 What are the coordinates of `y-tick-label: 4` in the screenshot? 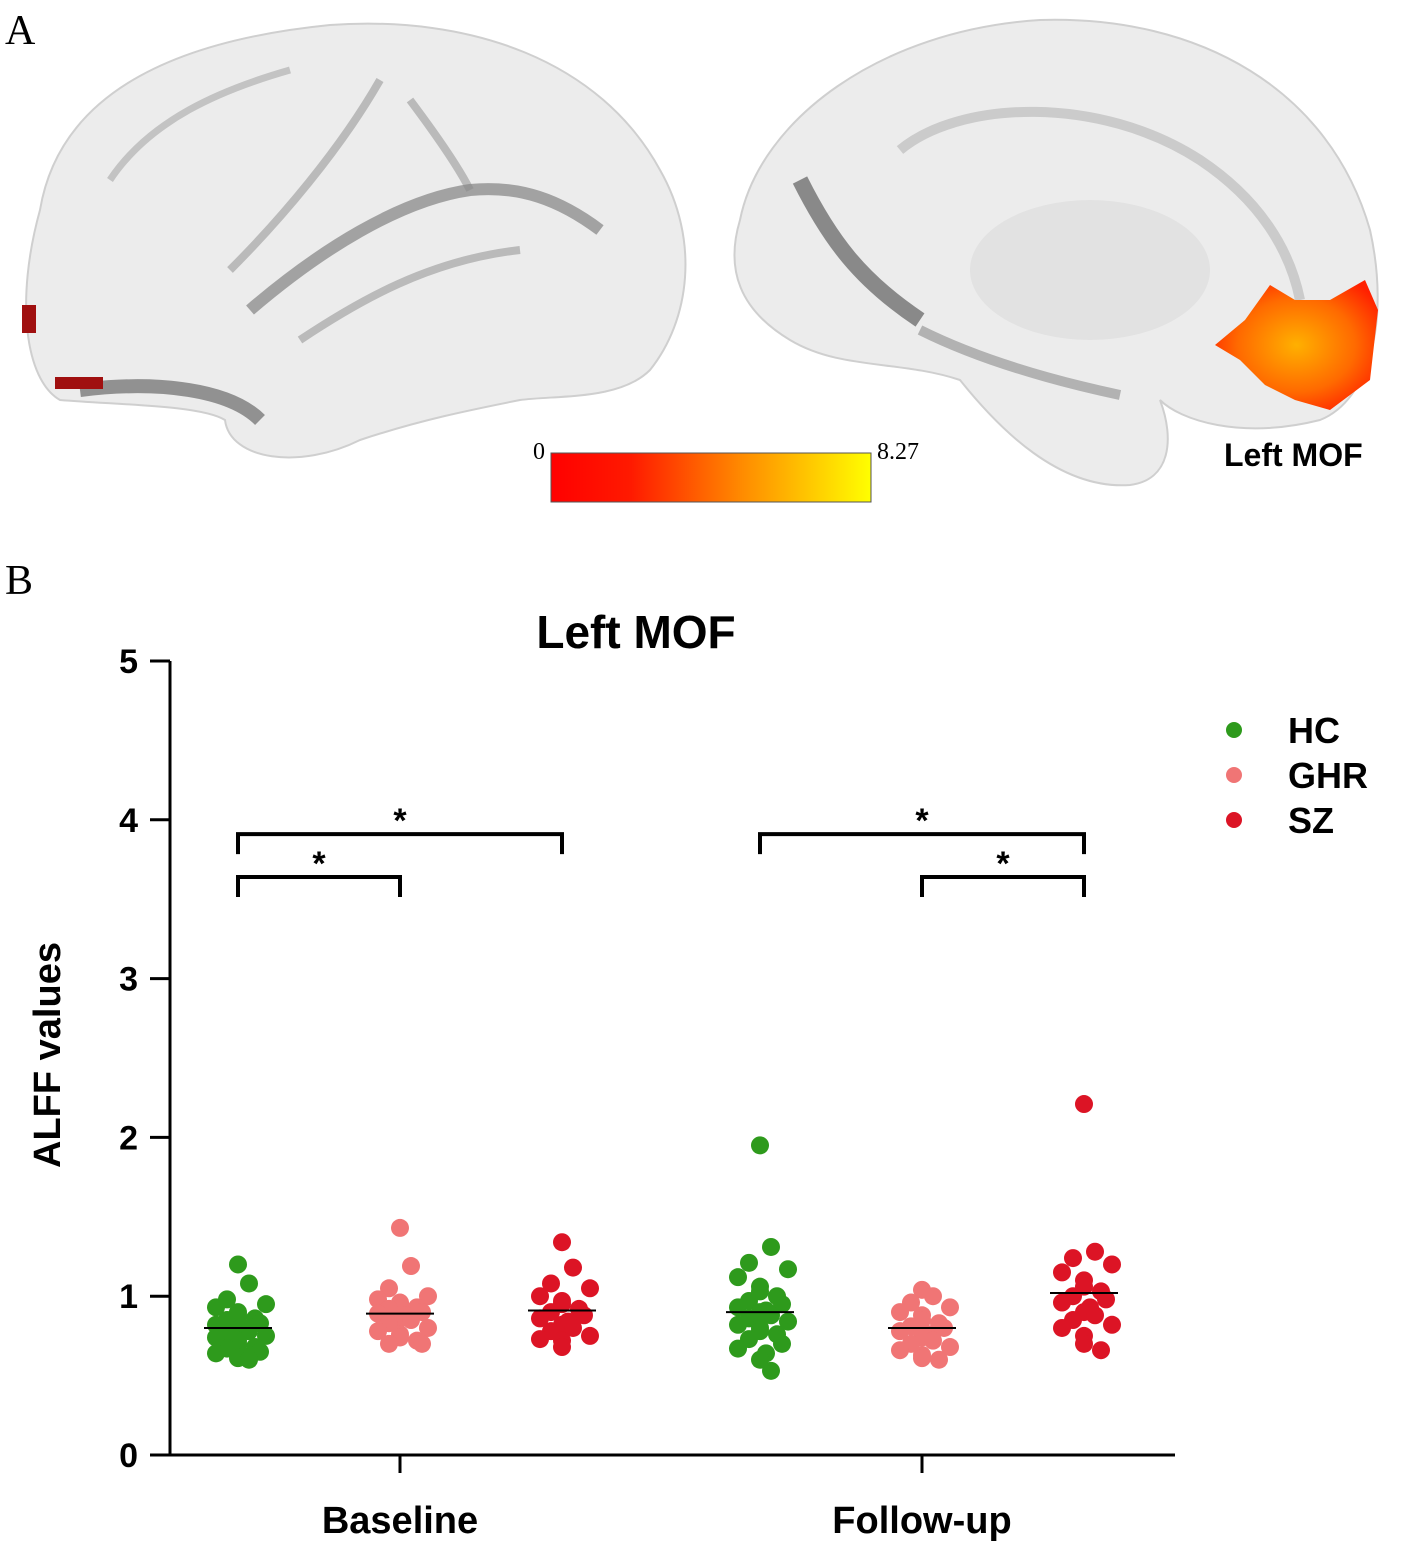 It's located at (128, 821).